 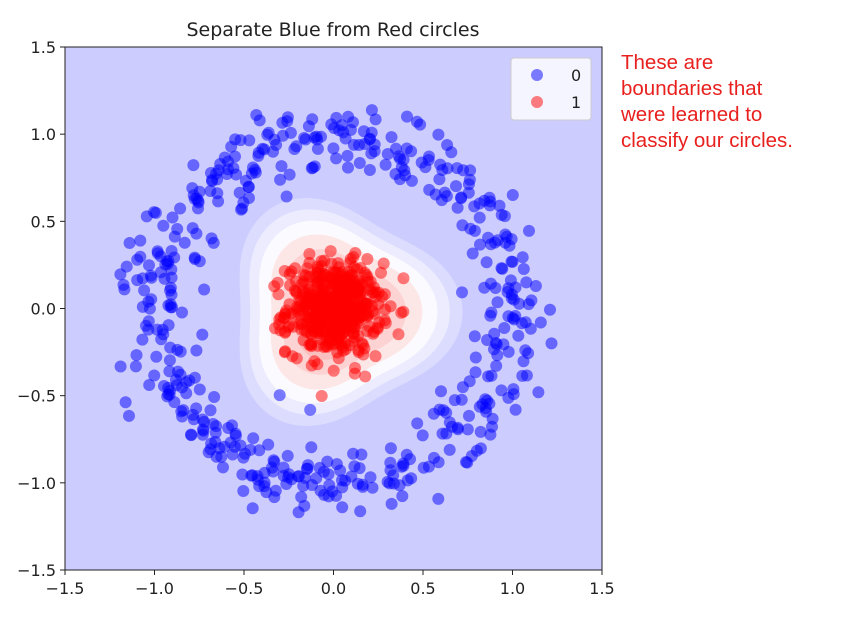 What do you see at coordinates (339, 323) in the screenshot?
I see `series-1-points` at bounding box center [339, 323].